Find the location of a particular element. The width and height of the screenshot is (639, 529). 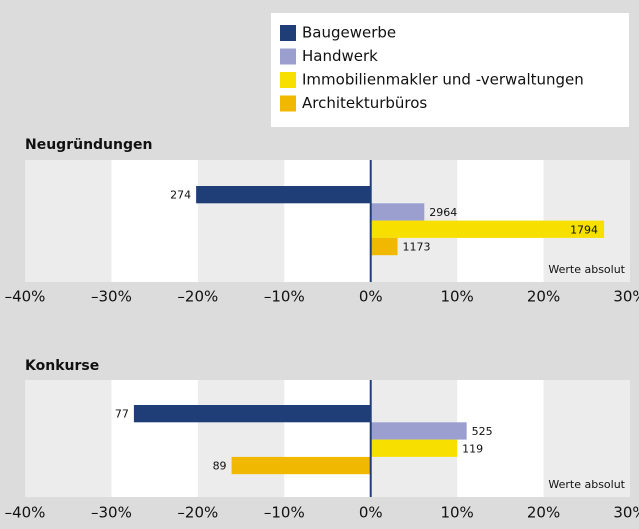

panel-title: Konkurse is located at coordinates (62, 366).